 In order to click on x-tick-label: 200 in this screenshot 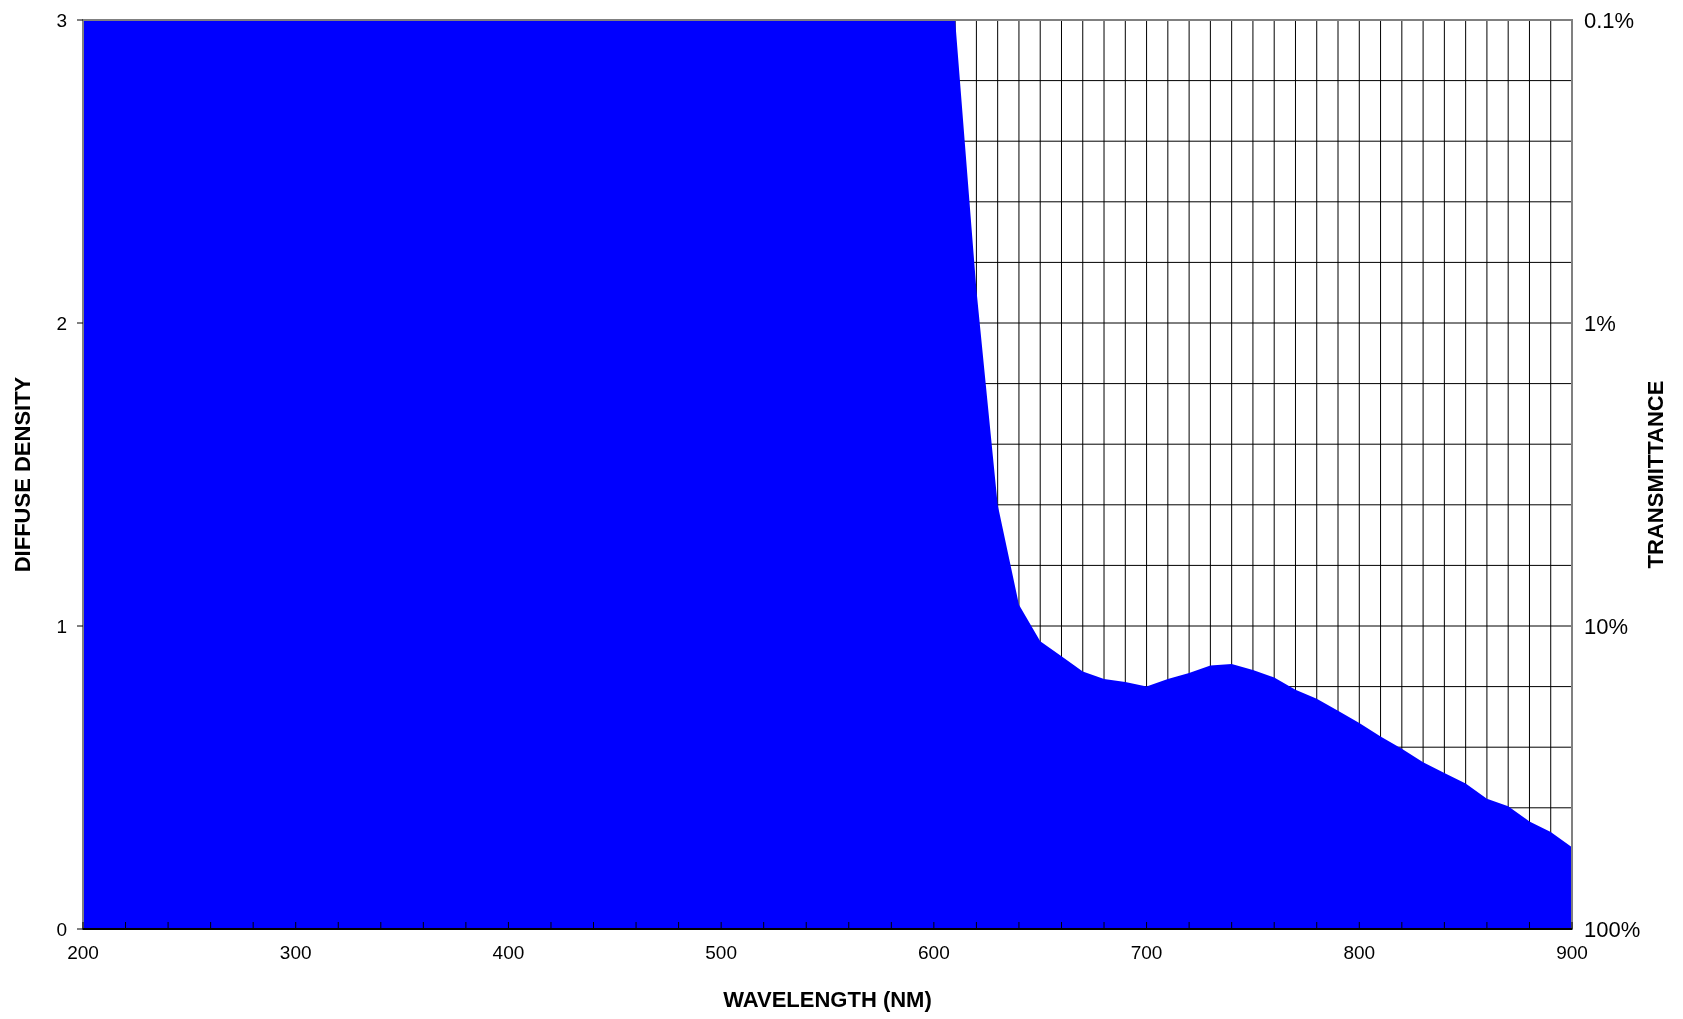, I will do `click(83, 952)`.